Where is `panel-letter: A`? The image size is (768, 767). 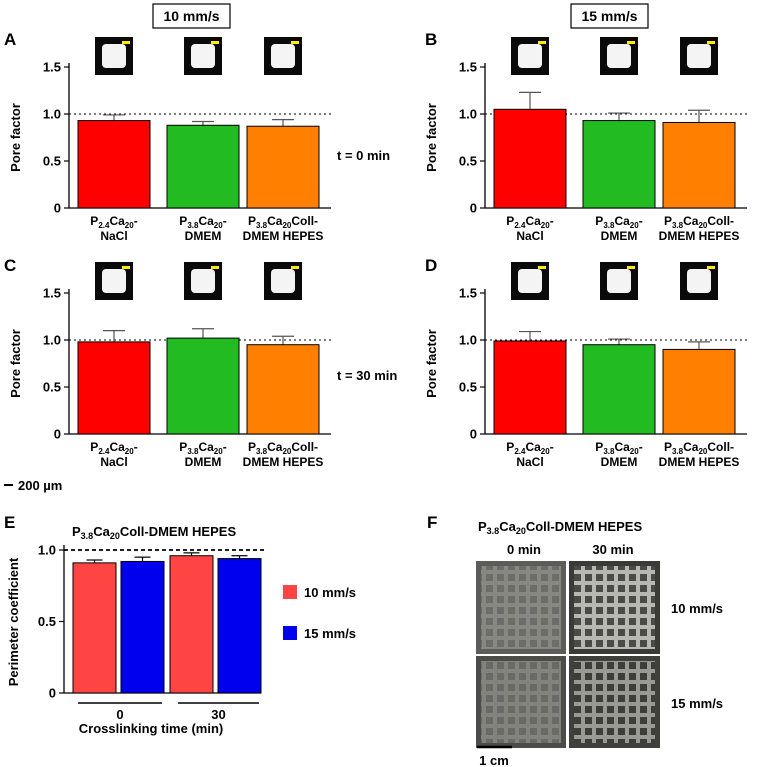
panel-letter: A is located at coordinates (10, 39).